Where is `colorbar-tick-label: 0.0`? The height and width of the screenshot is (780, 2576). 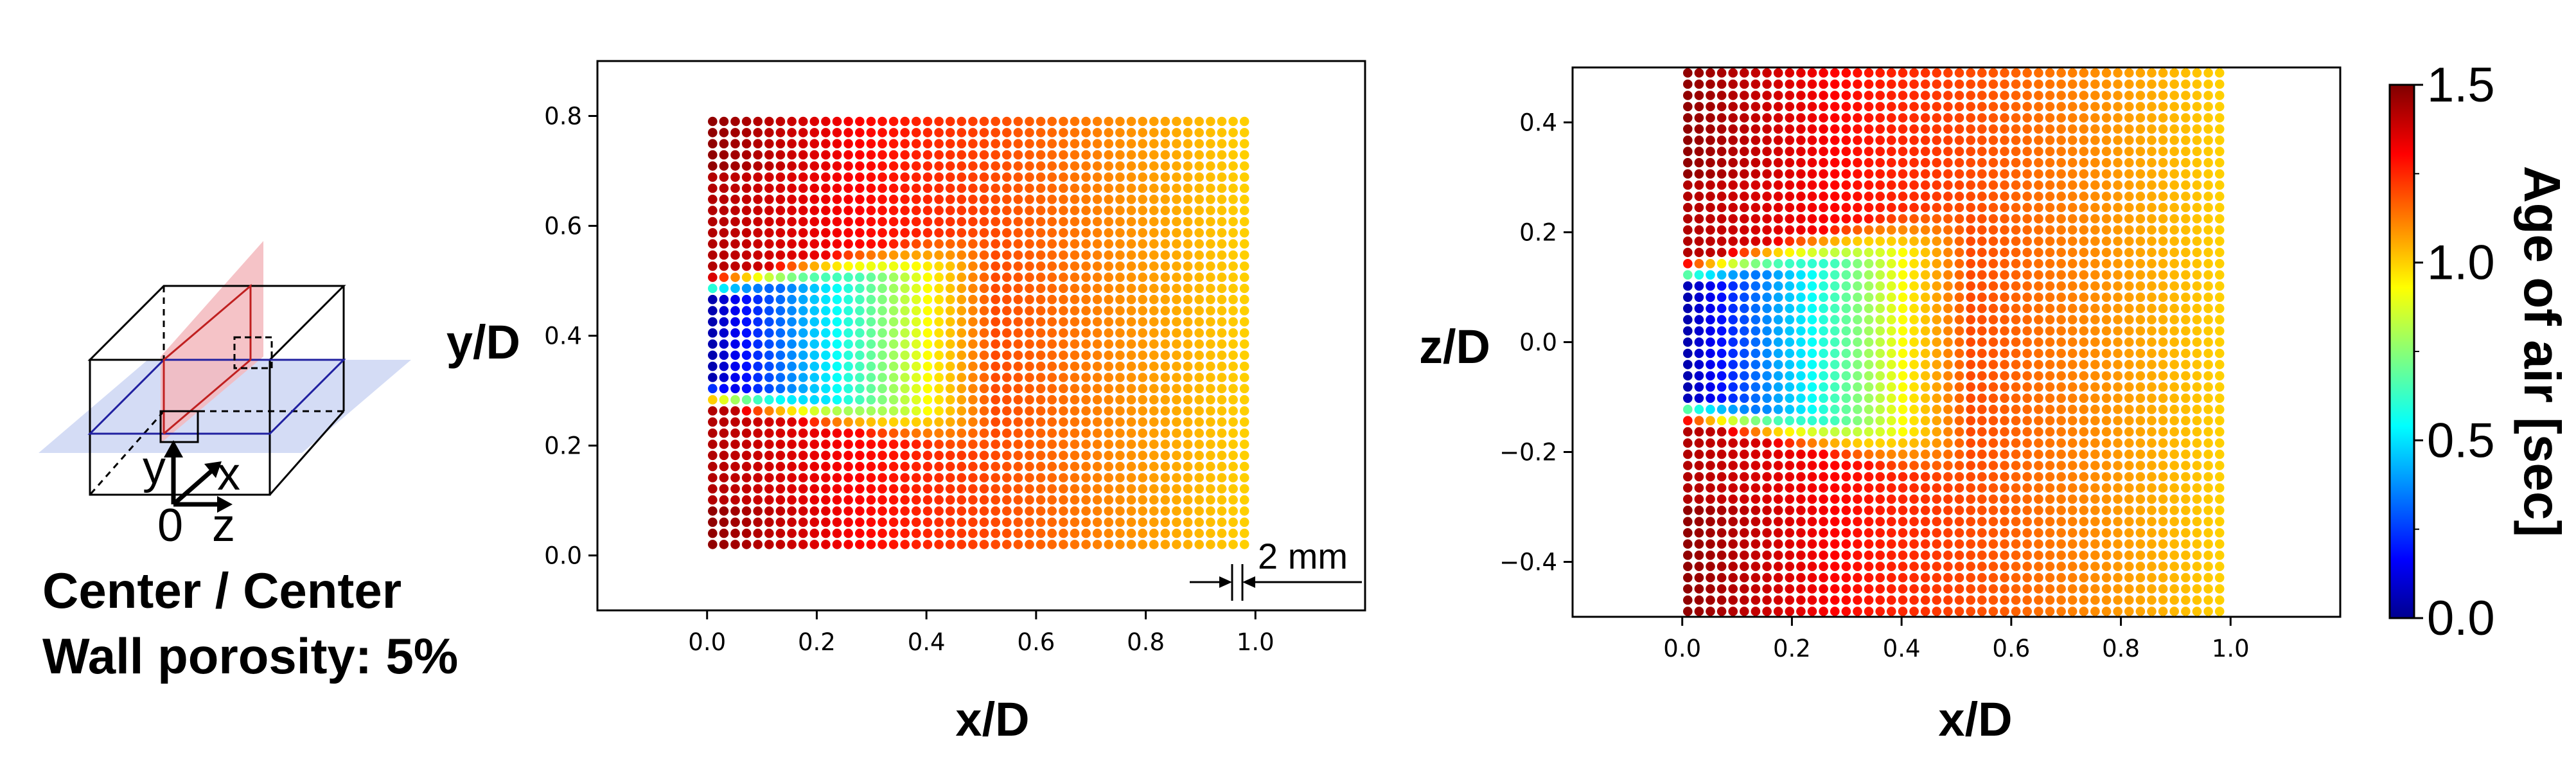
colorbar-tick-label: 0.0 is located at coordinates (2461, 618).